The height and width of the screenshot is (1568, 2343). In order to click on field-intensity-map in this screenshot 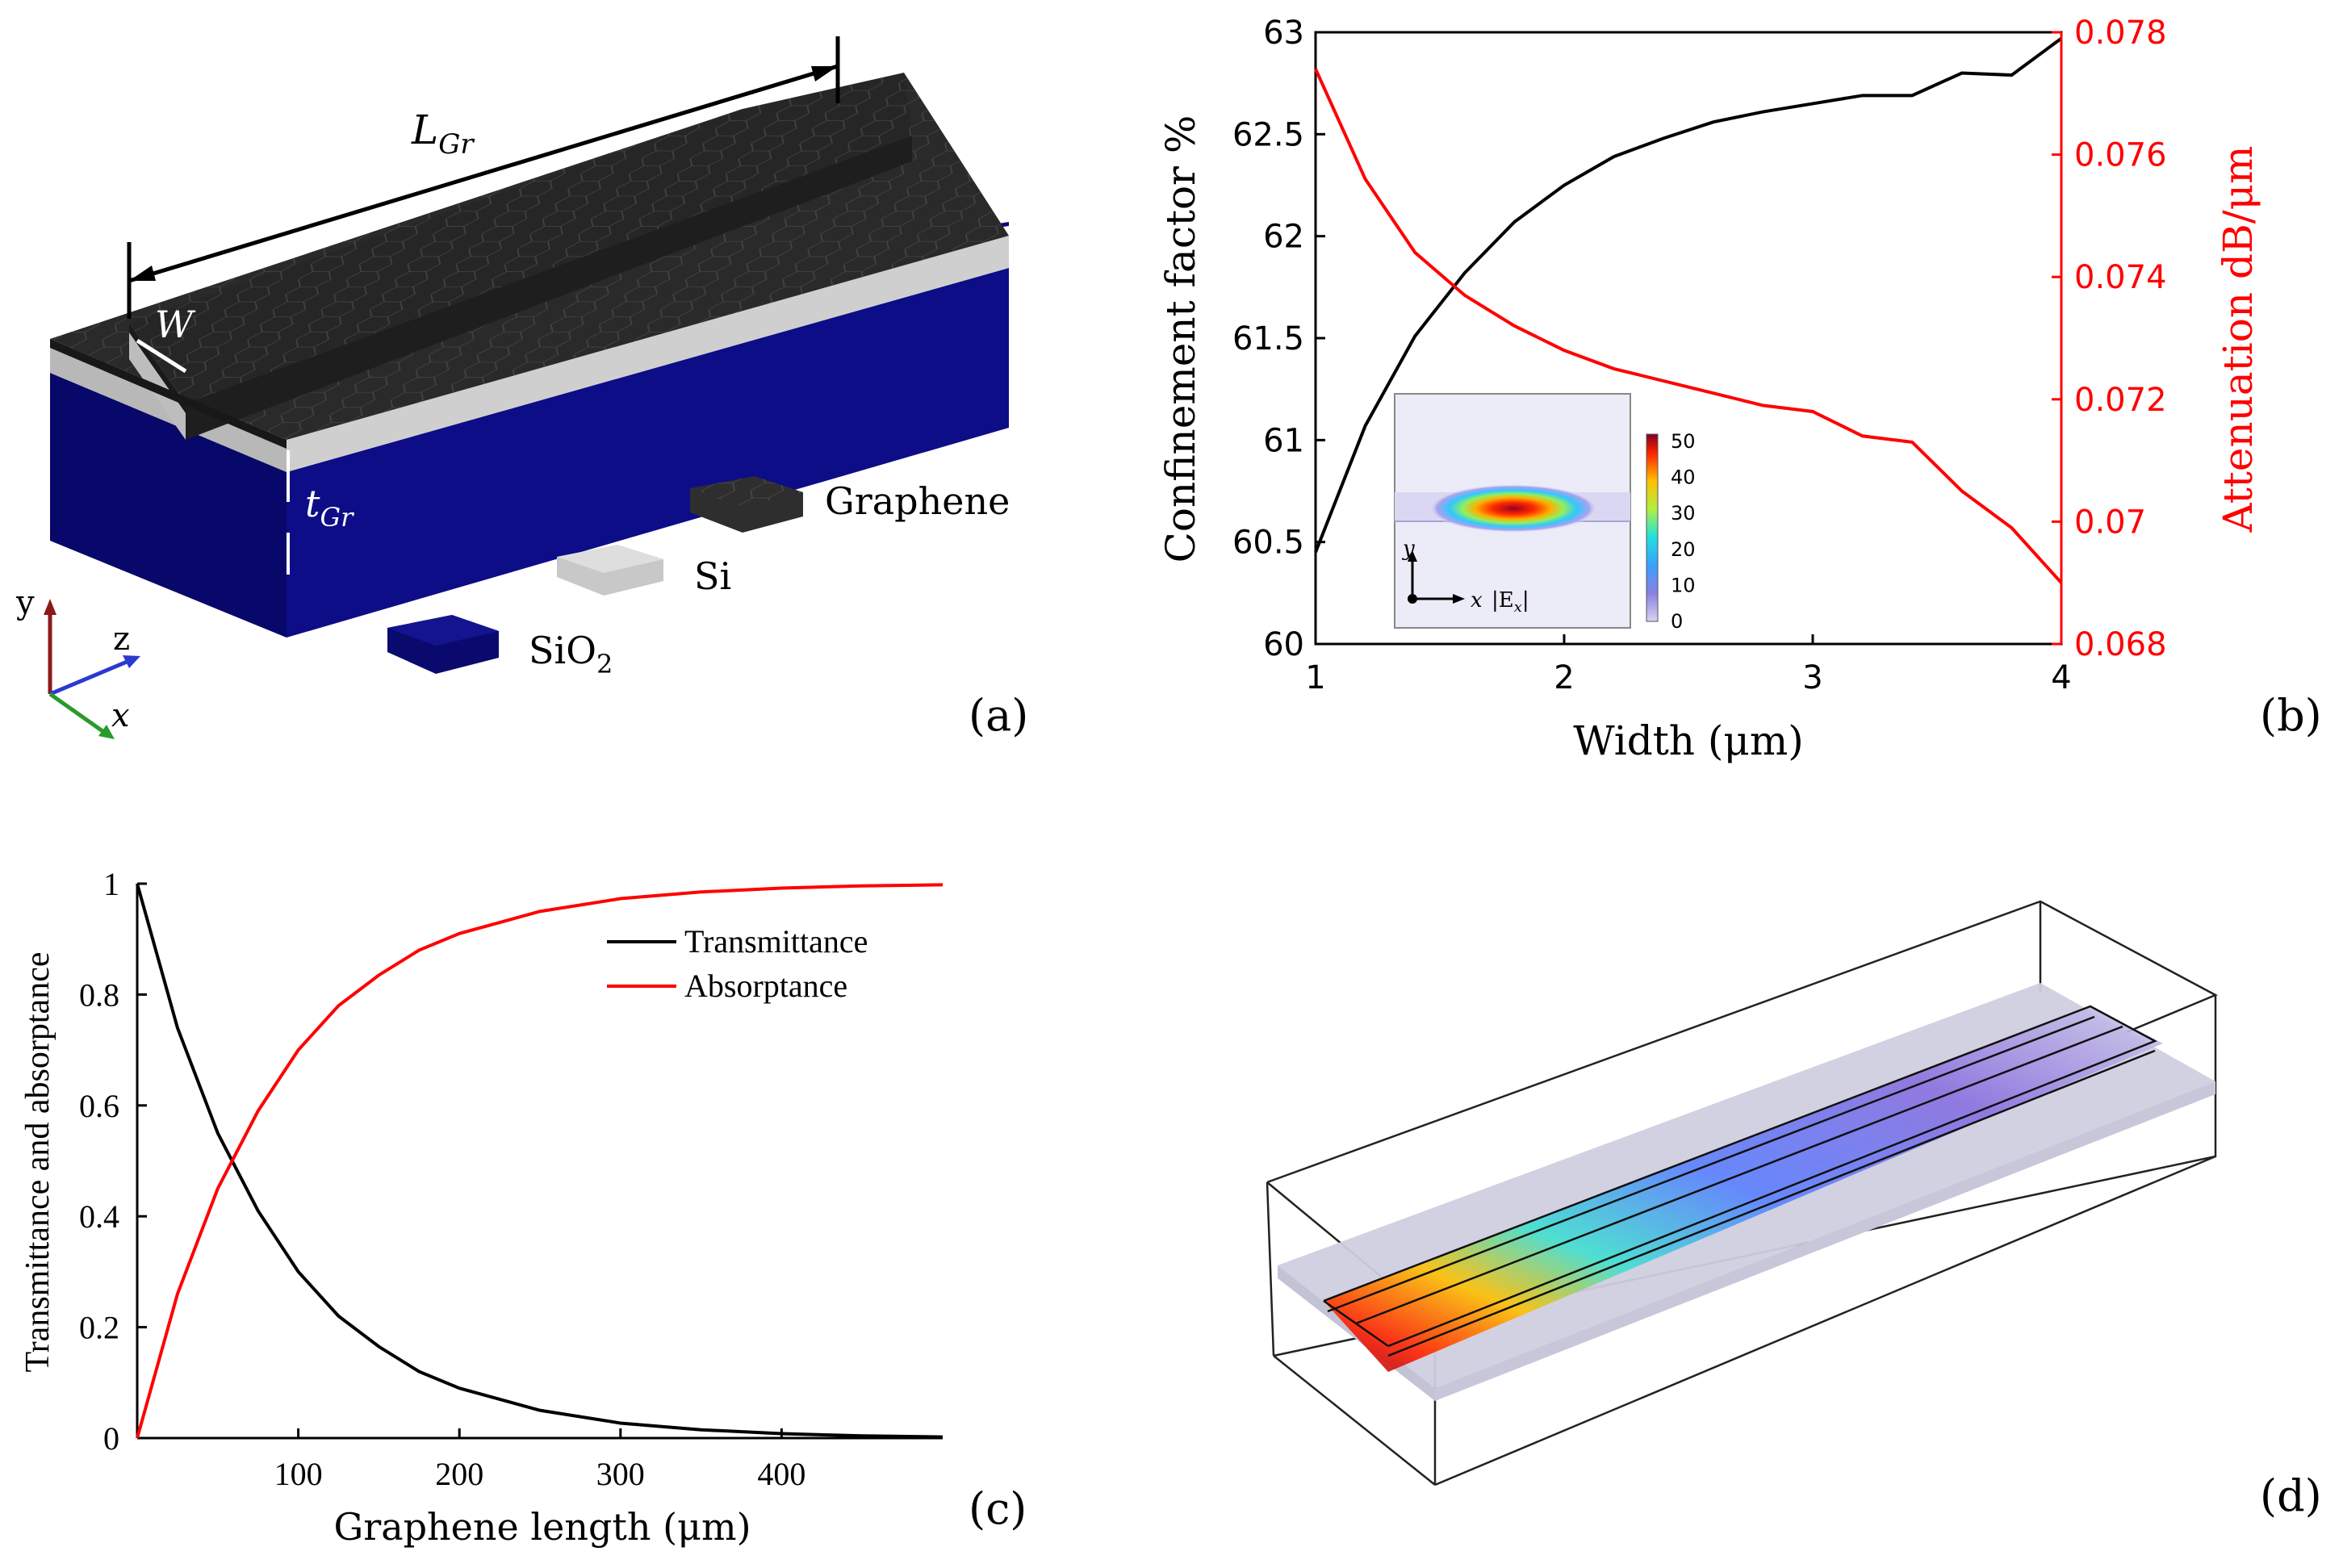, I will do `click(1743, 1189)`.